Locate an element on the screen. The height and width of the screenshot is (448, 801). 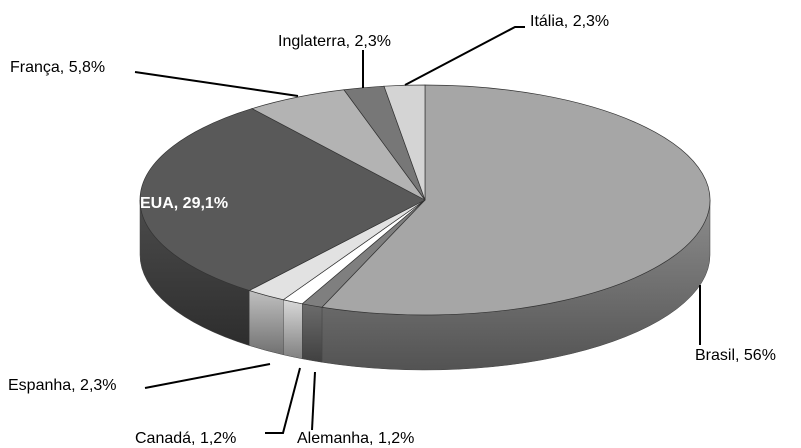
slice-label: Espanha, 2,3% is located at coordinates (62, 385).